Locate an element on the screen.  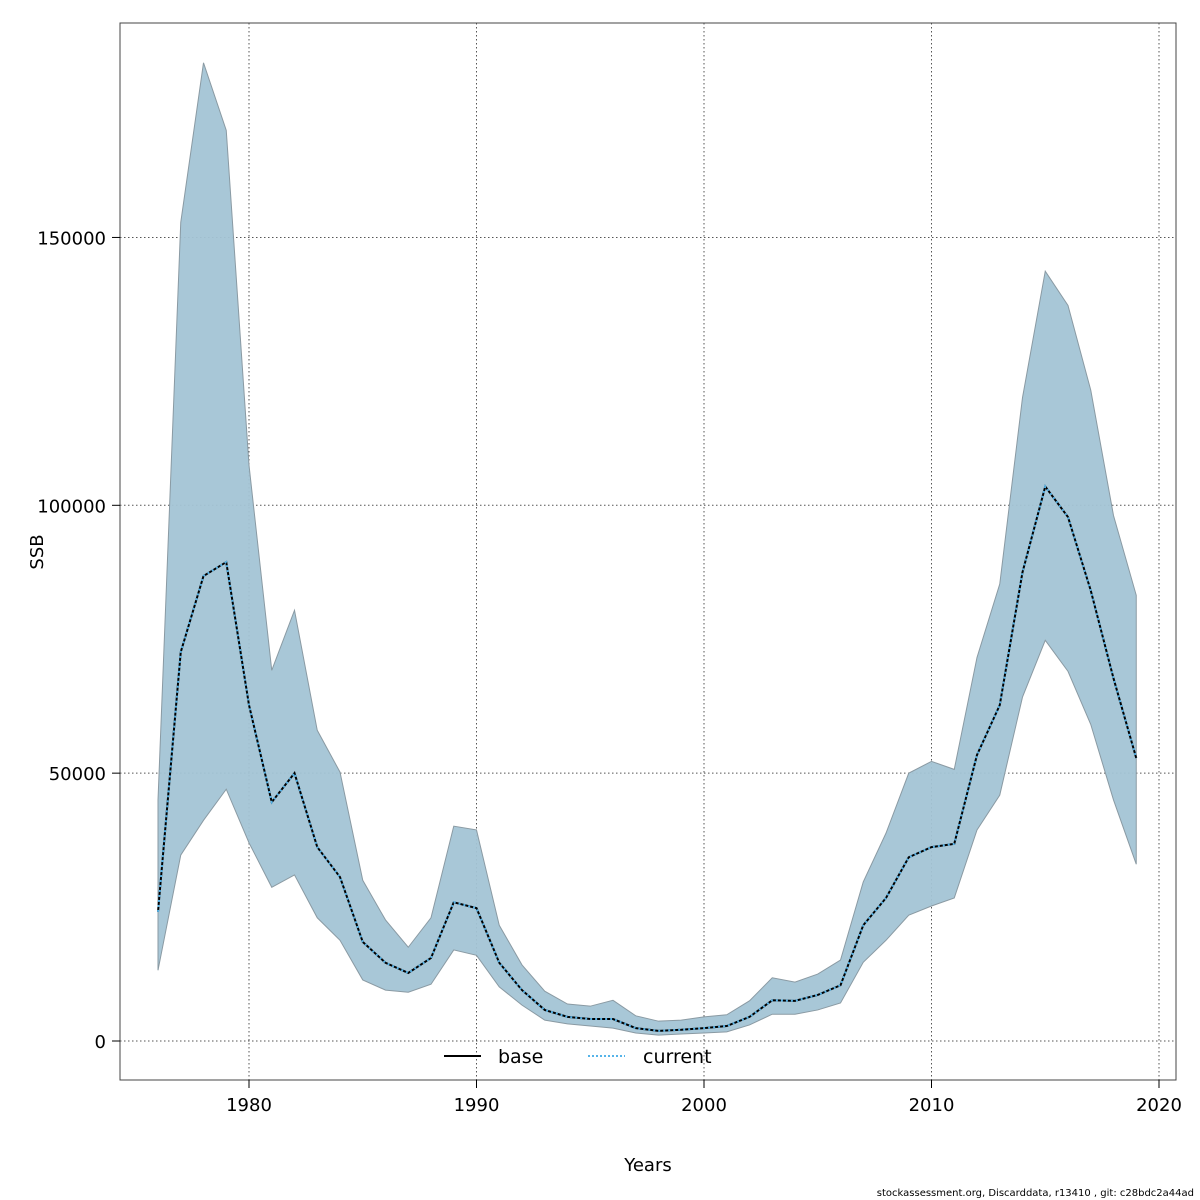
x-tick-label: 2000 is located at coordinates (704, 1105).